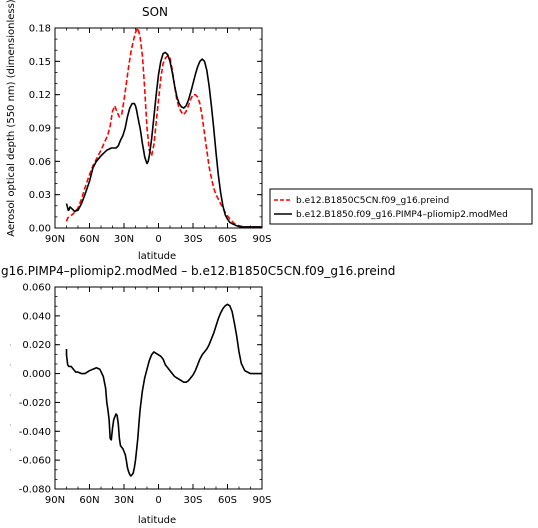  Describe the element at coordinates (372, 201) in the screenshot. I see `legend-label-preind: b.e12.B1850C5CN.f09_g16.preind` at that location.